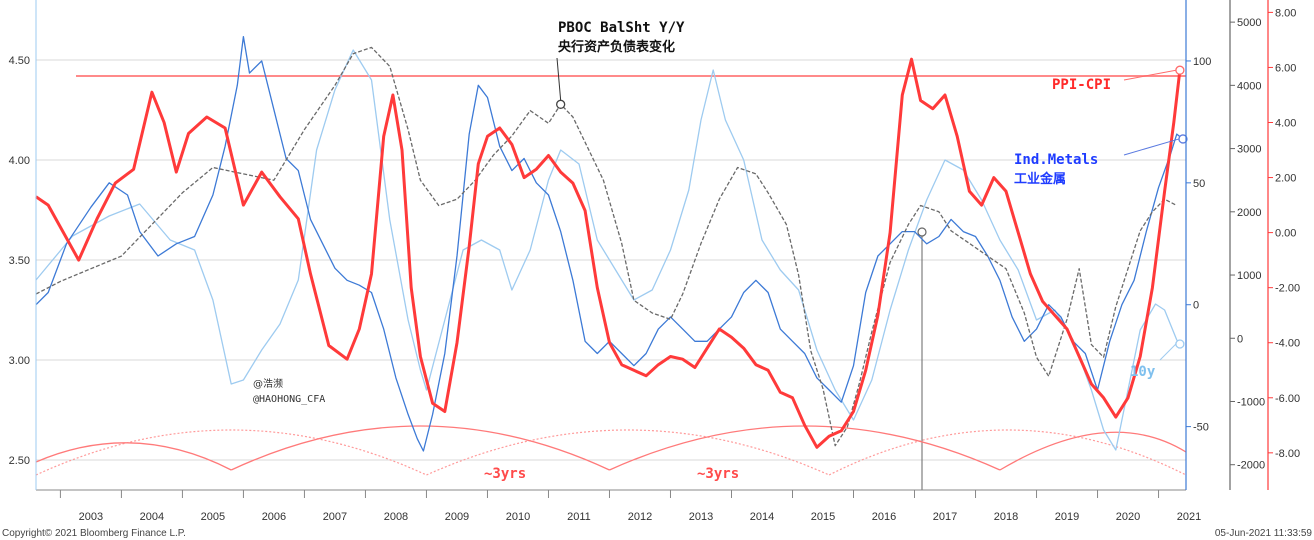 This screenshot has height=540, width=1314. Describe the element at coordinates (1196, 306) in the screenshot. I see `axis-blue-tick-1: 0` at that location.